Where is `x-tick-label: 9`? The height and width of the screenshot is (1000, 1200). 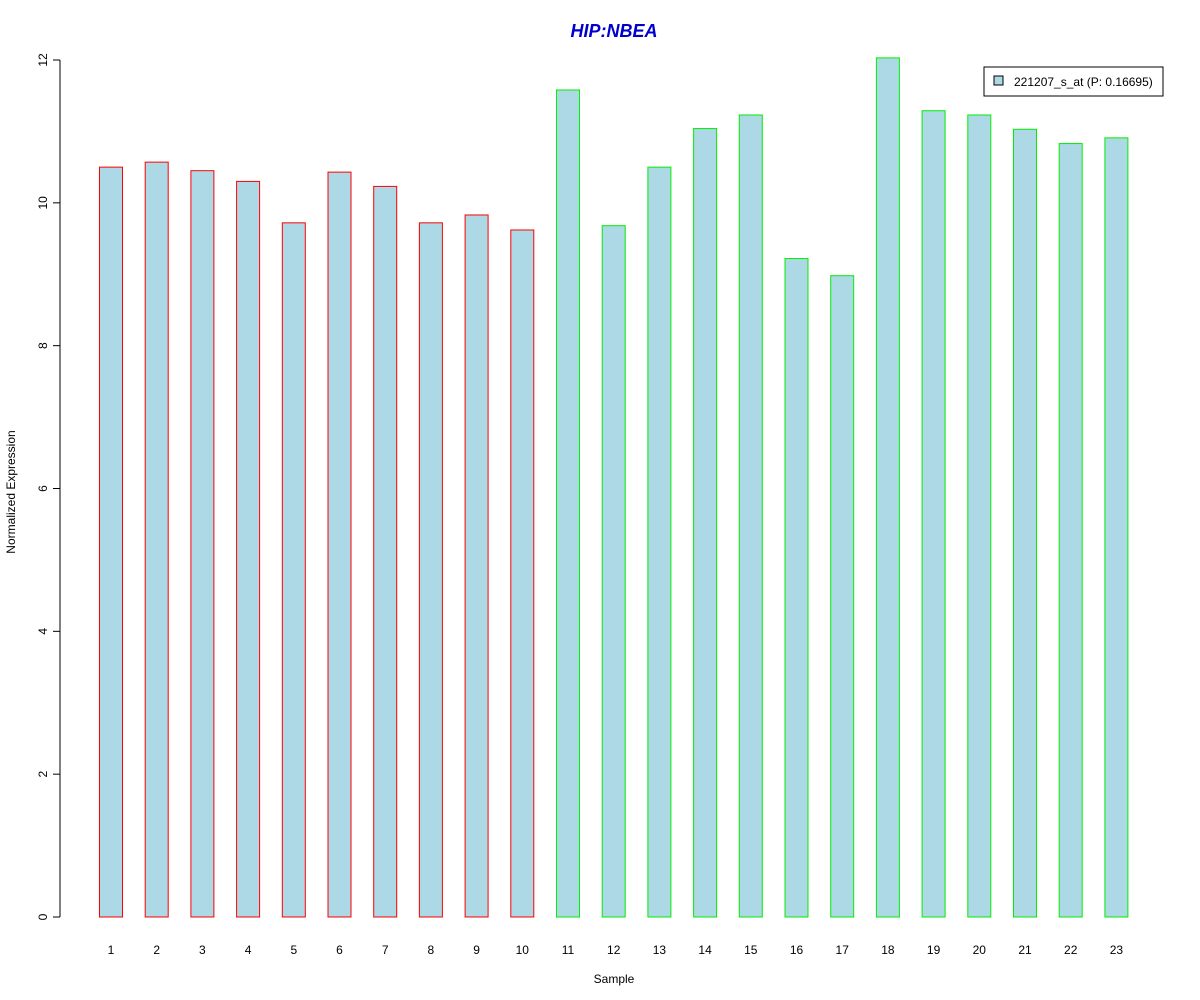 x-tick-label: 9 is located at coordinates (476, 950).